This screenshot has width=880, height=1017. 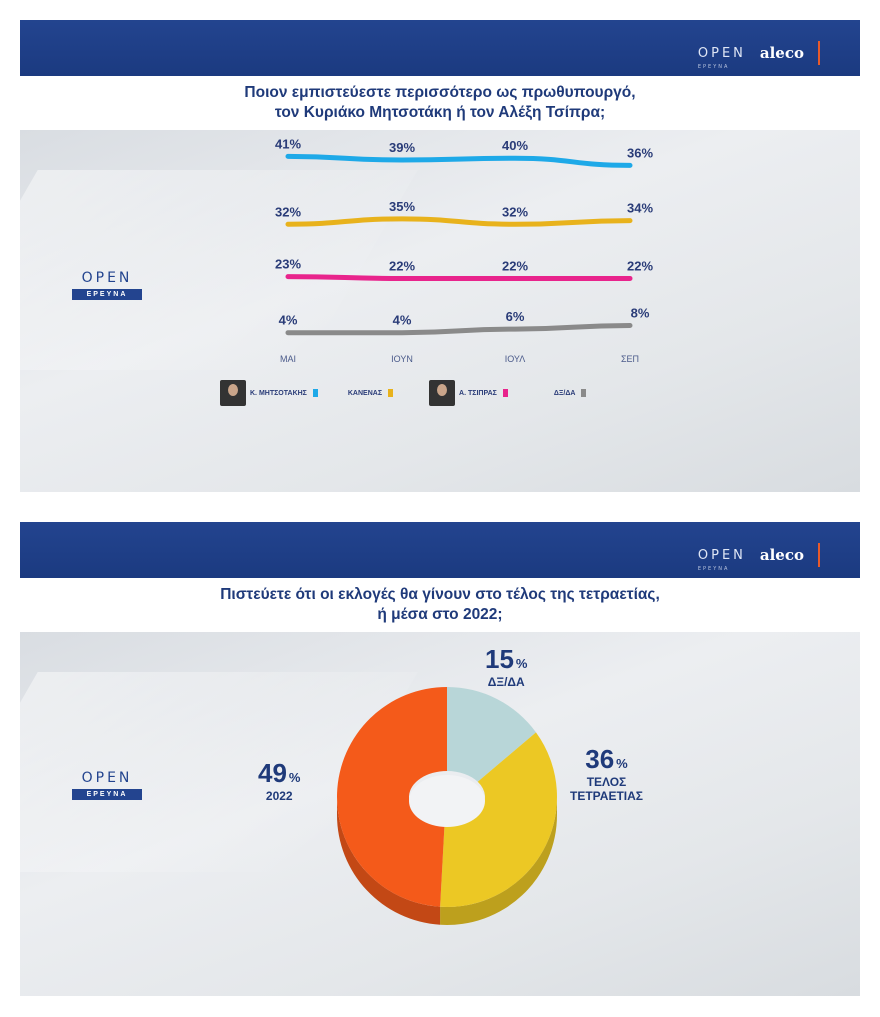 What do you see at coordinates (402, 359) in the screenshot?
I see `x-tick-label: ΙΟΥΝ` at bounding box center [402, 359].